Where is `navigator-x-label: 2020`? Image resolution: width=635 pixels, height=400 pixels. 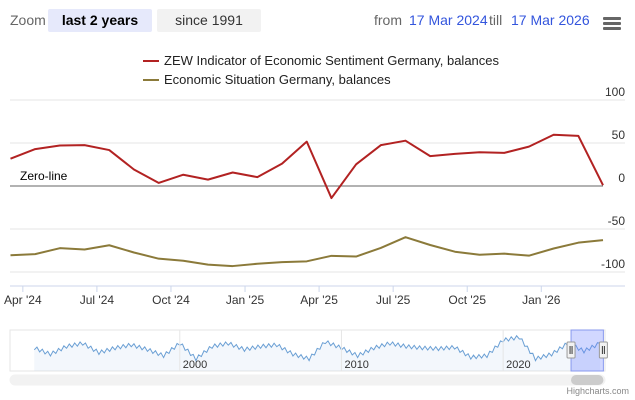 navigator-x-label: 2020 is located at coordinates (518, 365).